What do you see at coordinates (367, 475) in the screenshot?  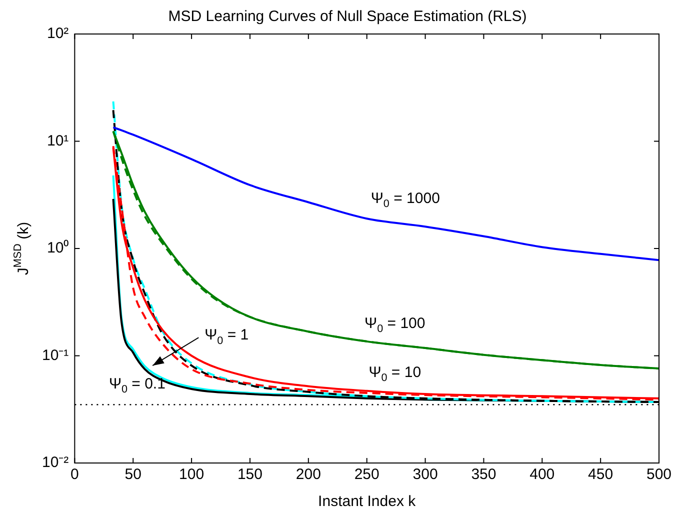 I see `x-tick-label: 250` at bounding box center [367, 475].